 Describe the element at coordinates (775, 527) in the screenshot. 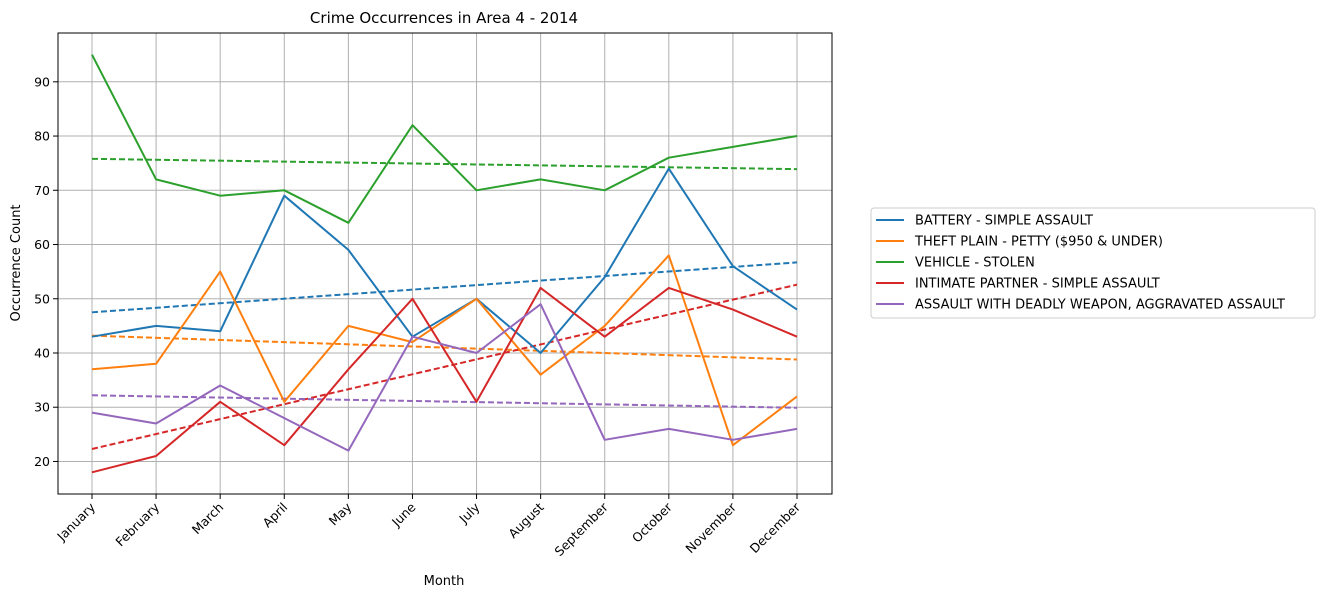

I see `x-tick-label: December` at that location.